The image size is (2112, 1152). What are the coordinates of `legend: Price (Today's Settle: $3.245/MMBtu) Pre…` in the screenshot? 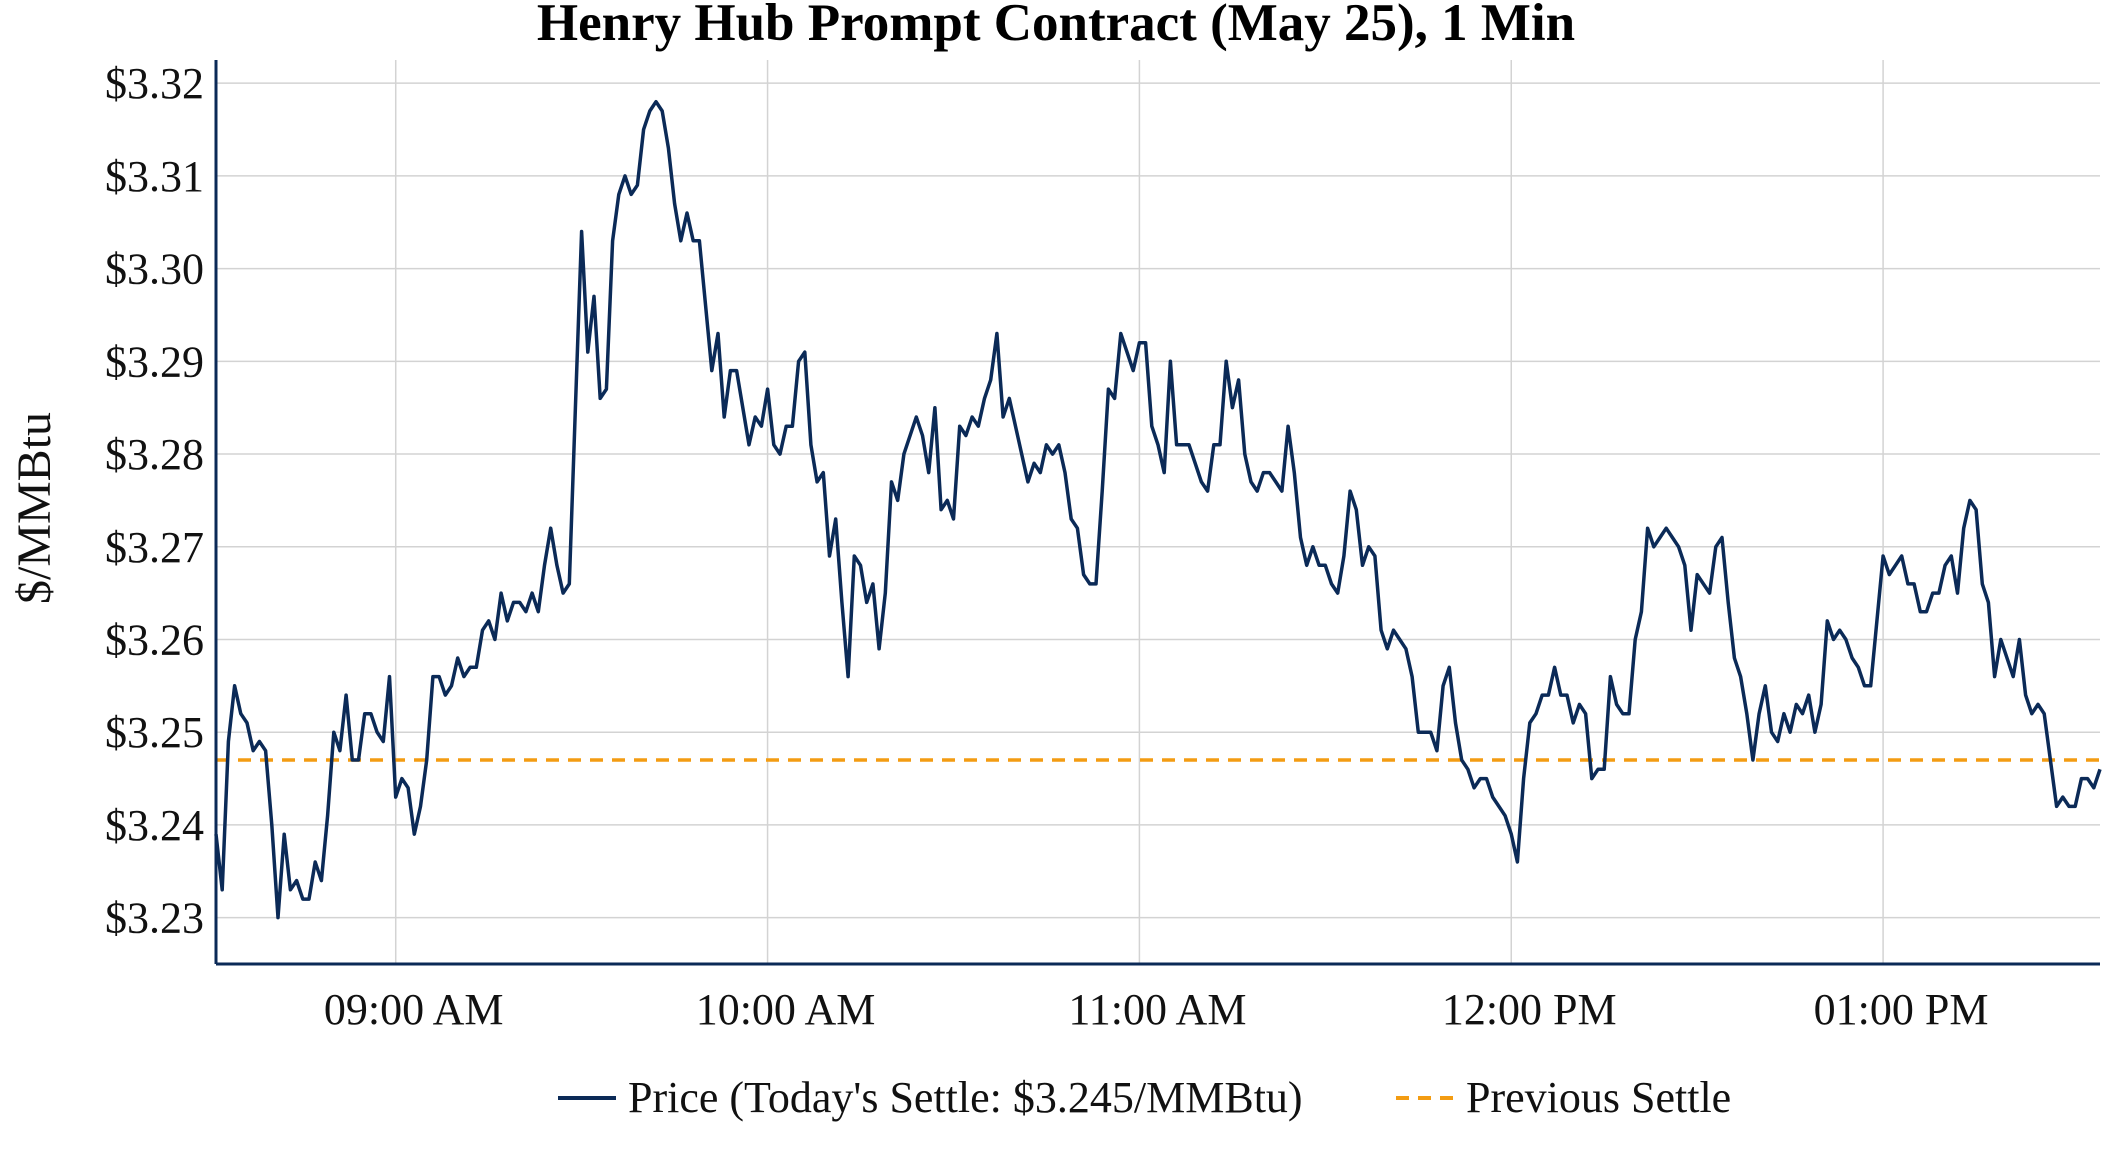 It's located at (1144, 1097).